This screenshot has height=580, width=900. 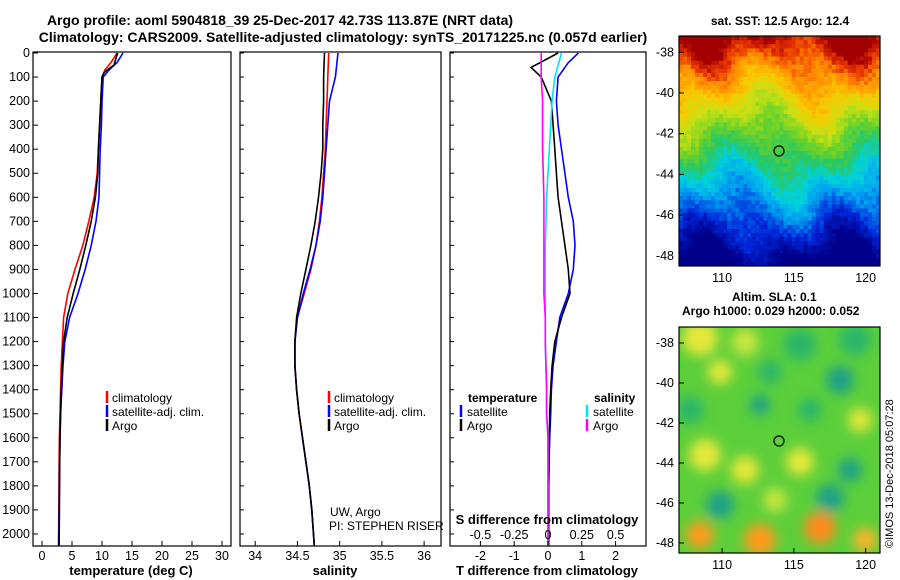 I want to click on depth-tick-label: 1000, so click(x=16, y=293).